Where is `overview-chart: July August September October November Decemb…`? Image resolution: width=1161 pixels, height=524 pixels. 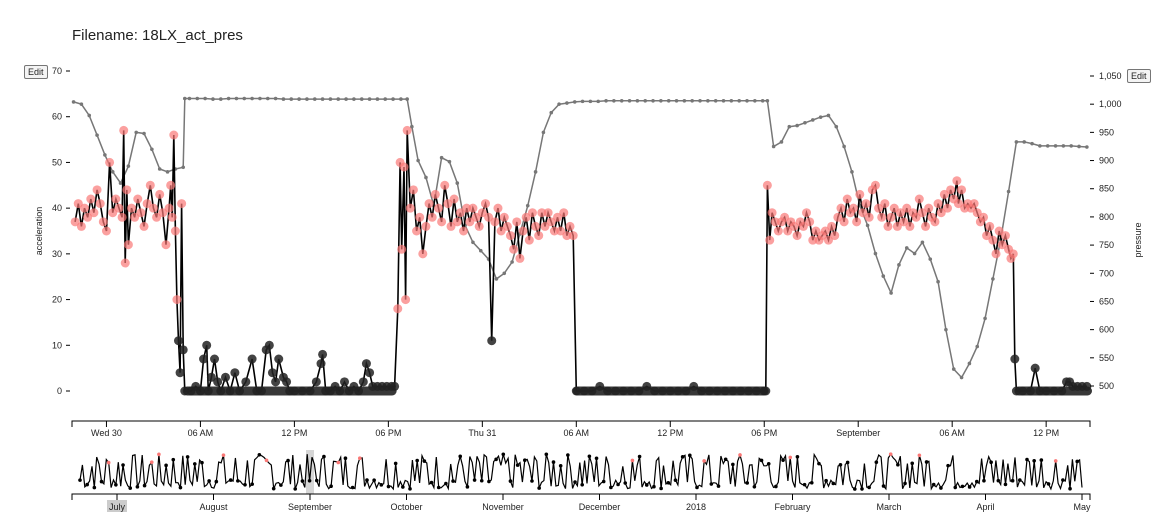
overview-chart: July August September October November Decemb… is located at coordinates (581, 481).